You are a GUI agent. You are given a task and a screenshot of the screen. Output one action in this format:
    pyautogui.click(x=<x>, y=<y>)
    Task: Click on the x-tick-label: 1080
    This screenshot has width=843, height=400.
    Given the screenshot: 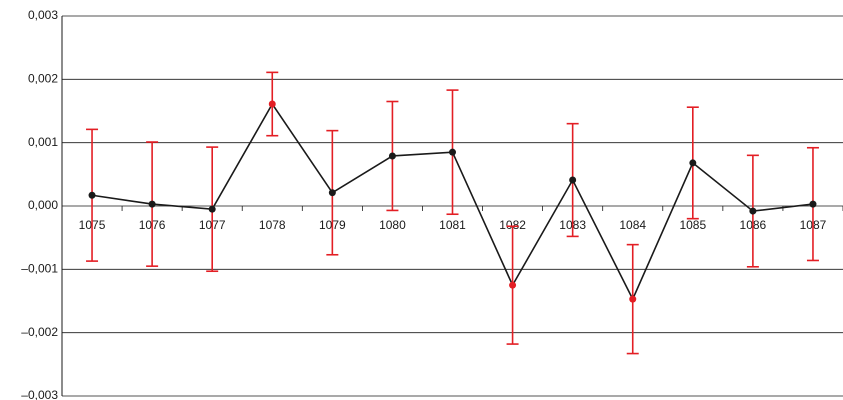 What is the action you would take?
    pyautogui.click(x=392, y=225)
    